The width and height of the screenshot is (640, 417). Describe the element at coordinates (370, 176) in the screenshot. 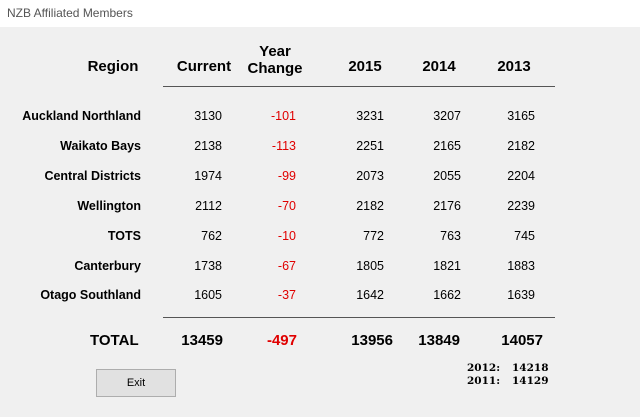

I see `cell-2015: 2073` at that location.